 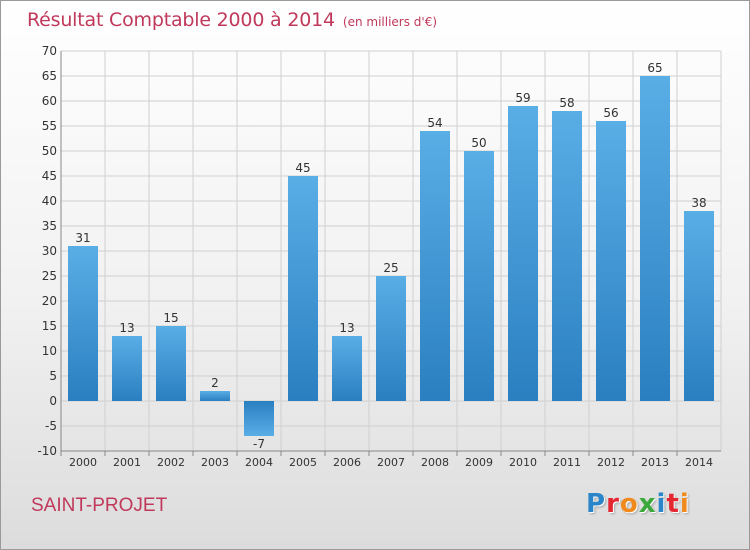 What do you see at coordinates (49, 301) in the screenshot?
I see `y-tick-label: 20` at bounding box center [49, 301].